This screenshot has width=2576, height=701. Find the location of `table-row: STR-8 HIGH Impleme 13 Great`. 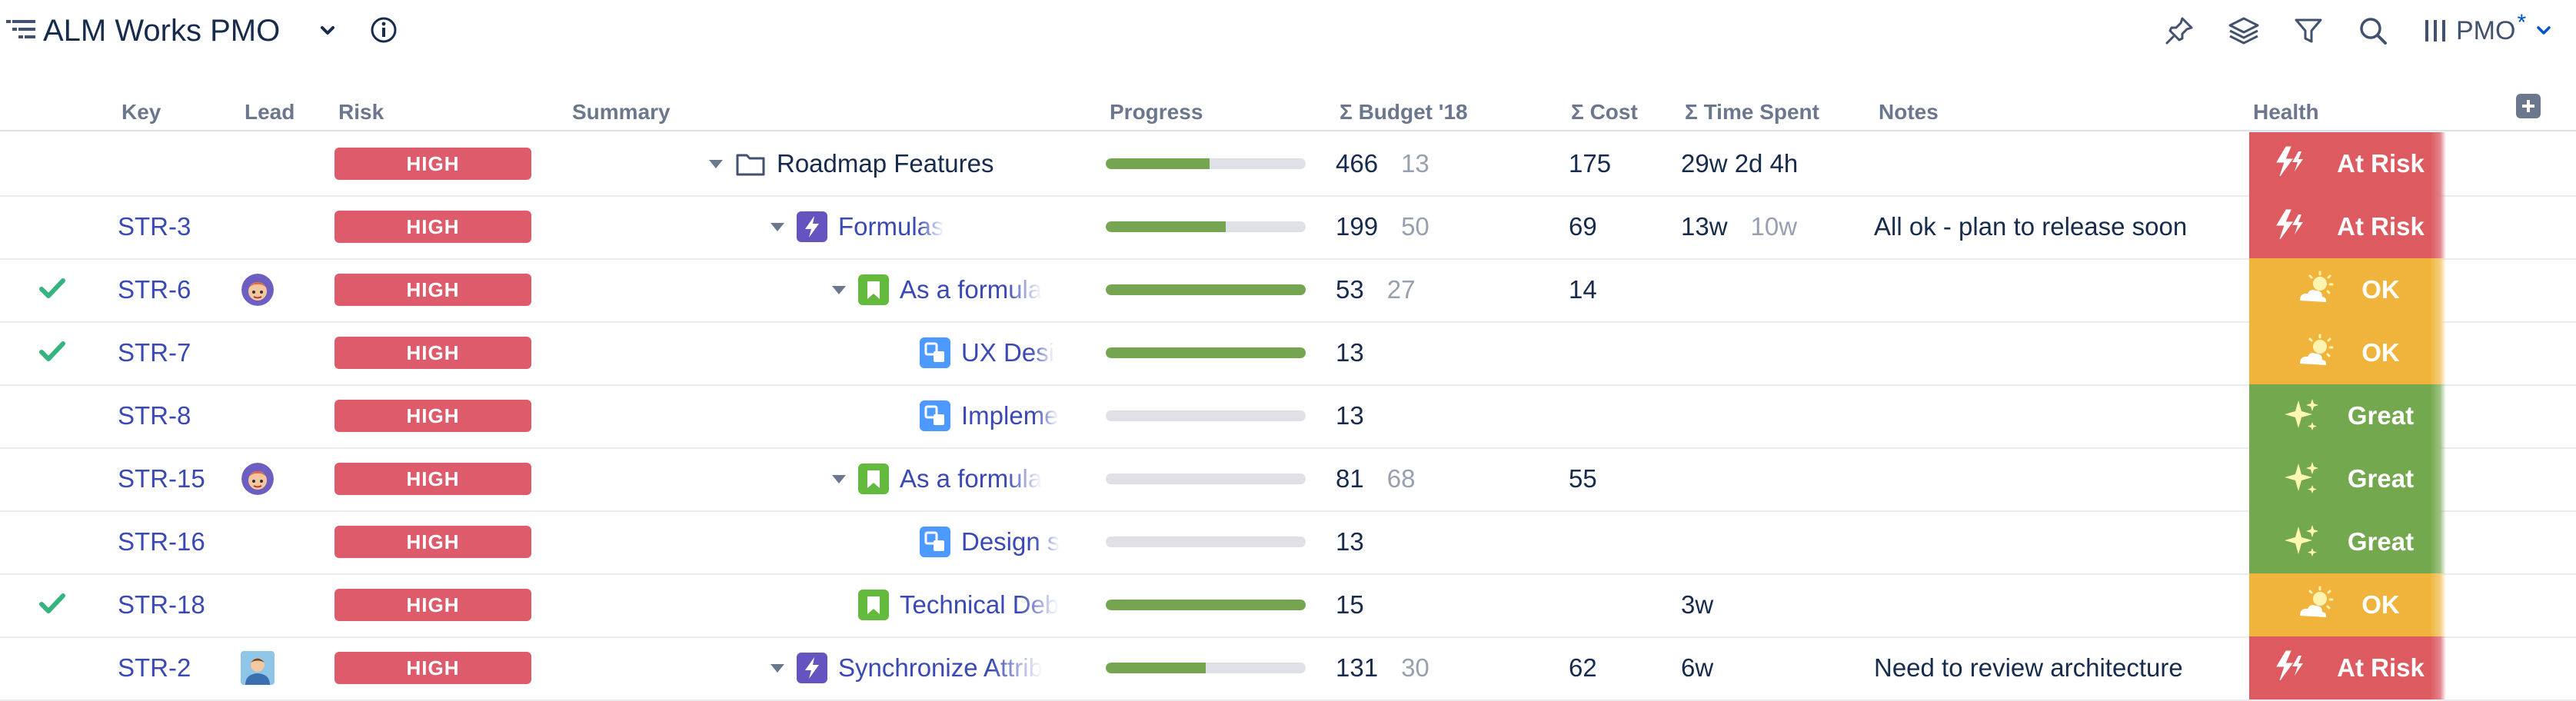

table-row: STR-8 HIGH Impleme 13 Great is located at coordinates (1288, 416).